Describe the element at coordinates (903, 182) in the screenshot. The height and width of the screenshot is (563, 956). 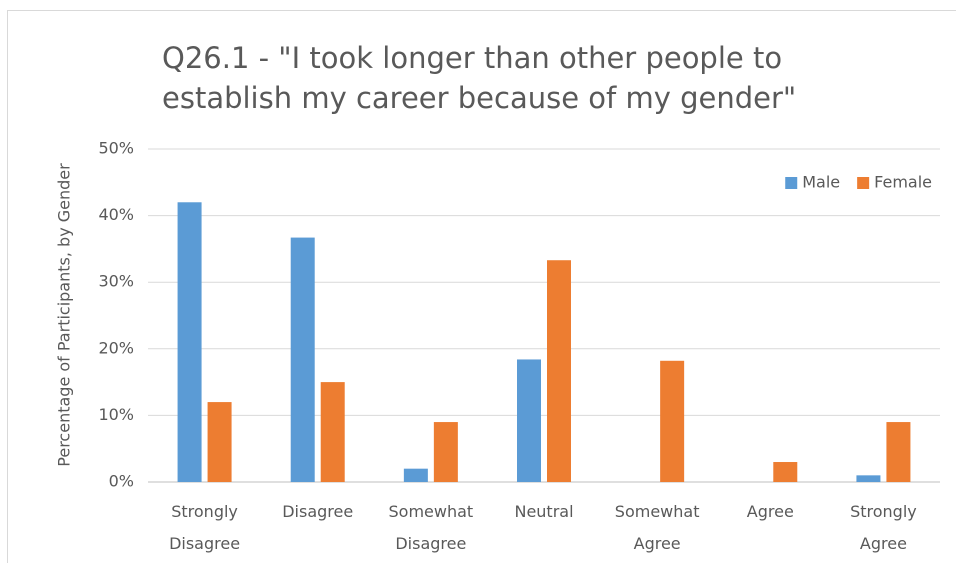
I see `legend-label: Female` at that location.